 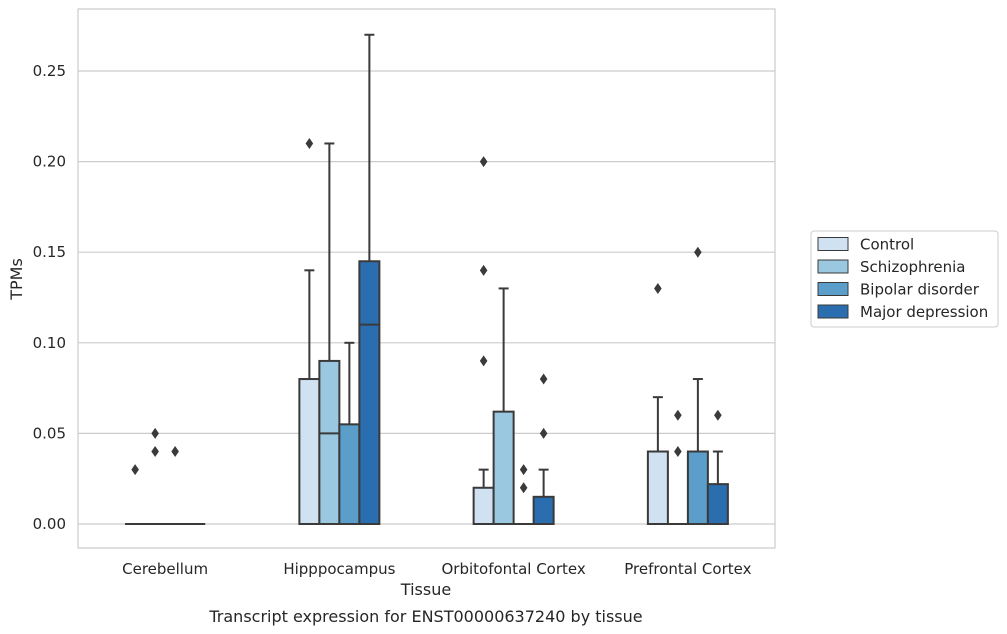 What do you see at coordinates (687, 569) in the screenshot?
I see `x-tick-label: Prefrontal Cortex` at bounding box center [687, 569].